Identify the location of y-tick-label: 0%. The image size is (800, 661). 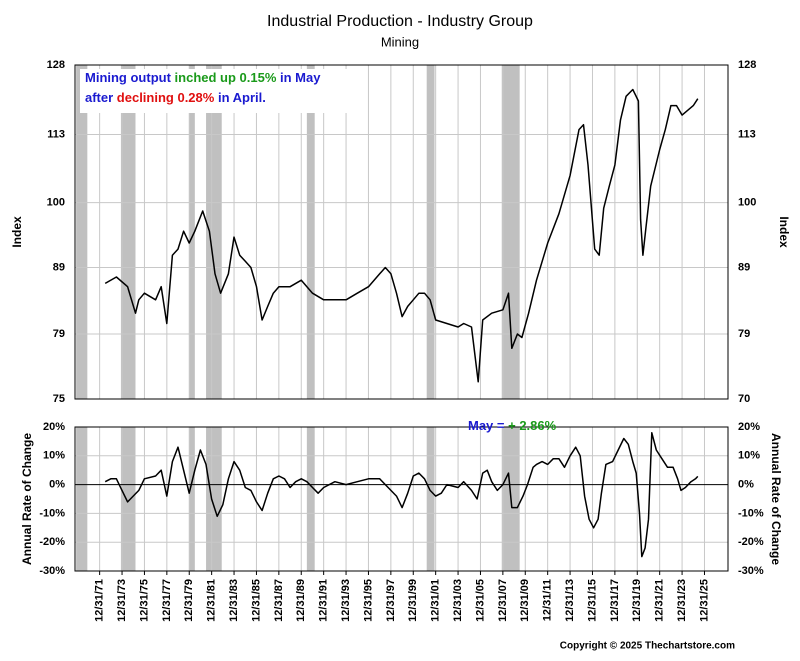
(57, 485).